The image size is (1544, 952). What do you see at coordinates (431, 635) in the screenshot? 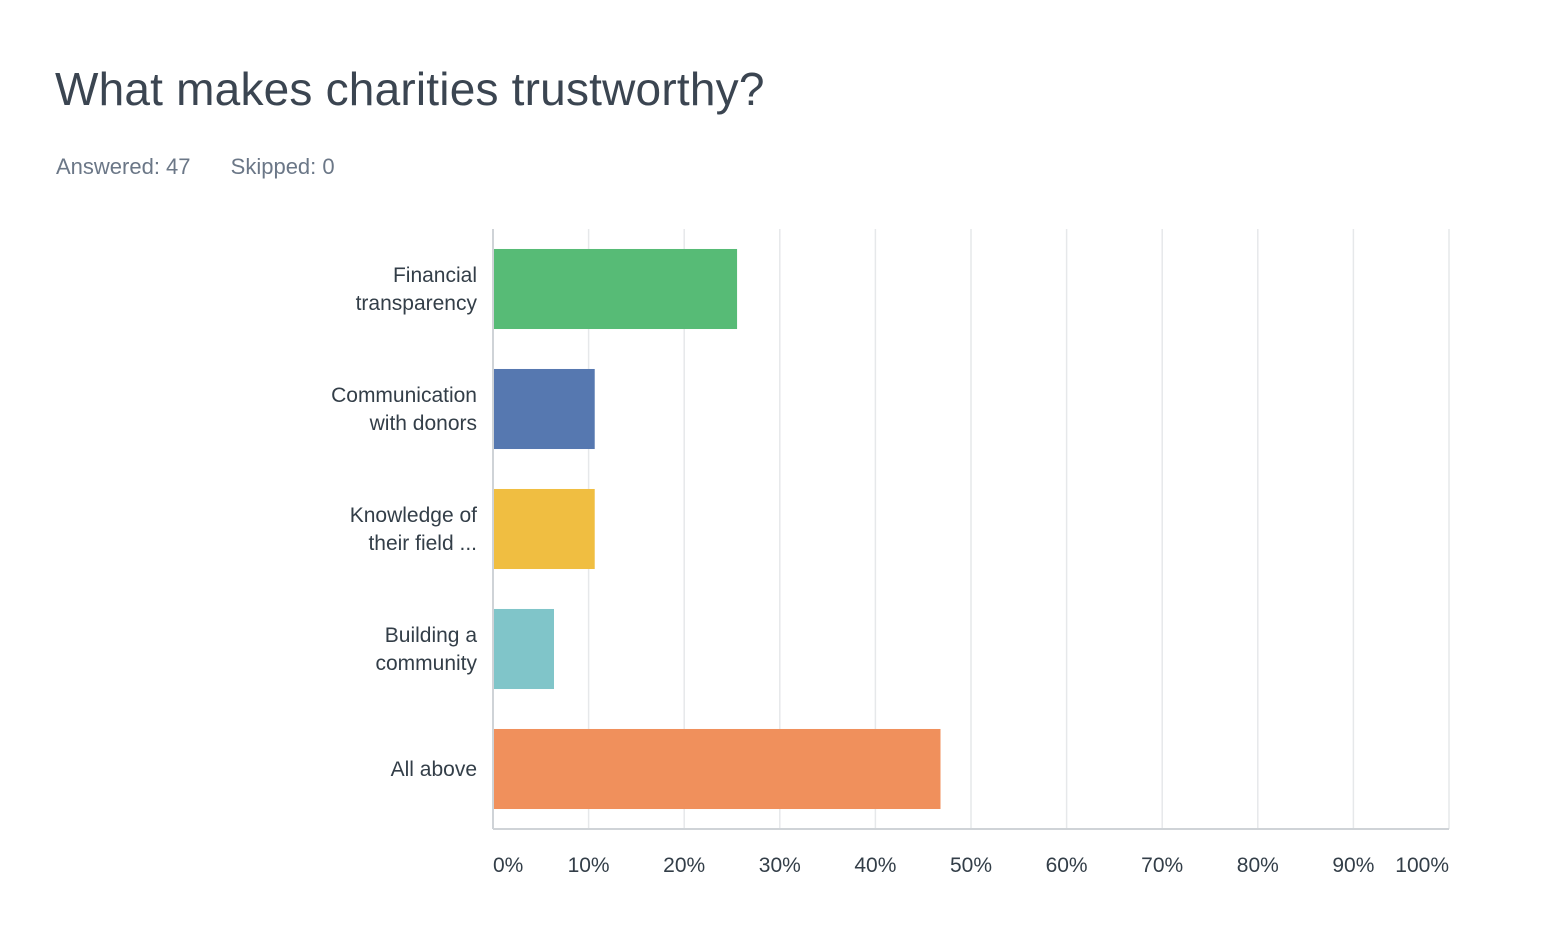
I see `category-label-line: Building a` at bounding box center [431, 635].